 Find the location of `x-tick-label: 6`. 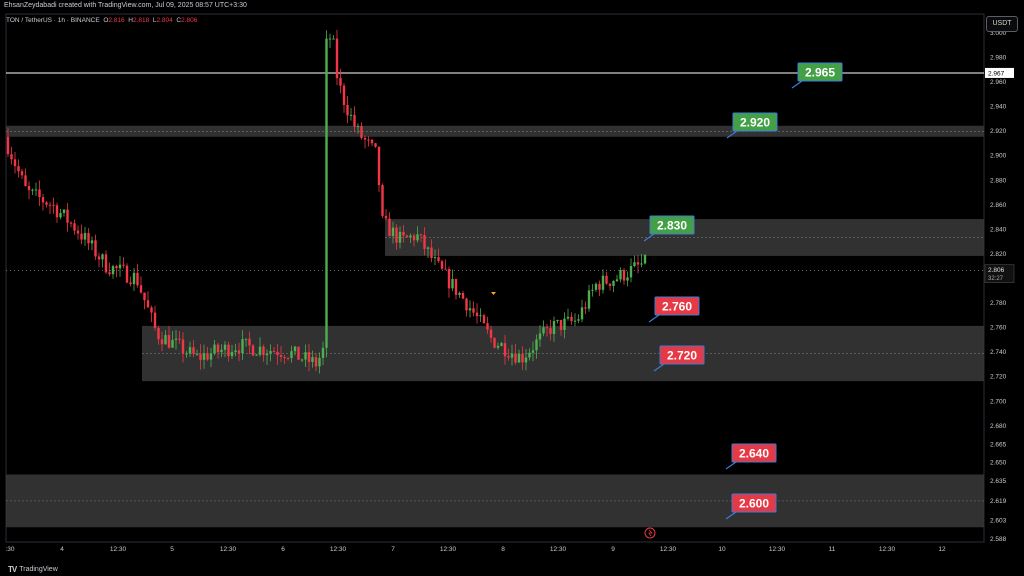

x-tick-label: 6 is located at coordinates (283, 549).